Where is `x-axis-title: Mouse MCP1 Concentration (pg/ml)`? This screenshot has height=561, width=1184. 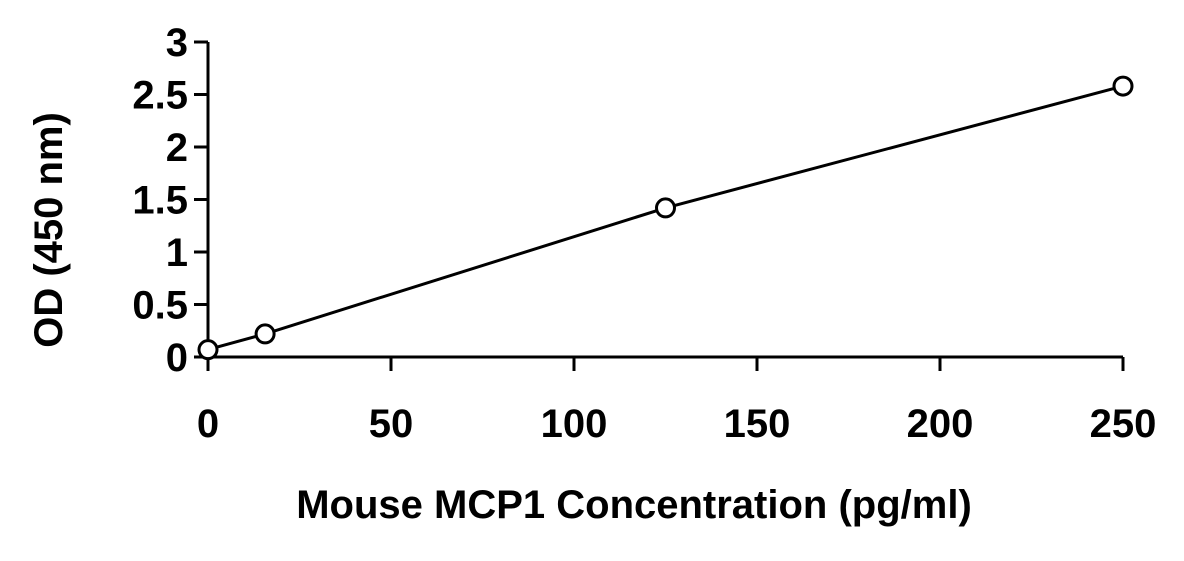
x-axis-title: Mouse MCP1 Concentration (pg/ml) is located at coordinates (634, 505).